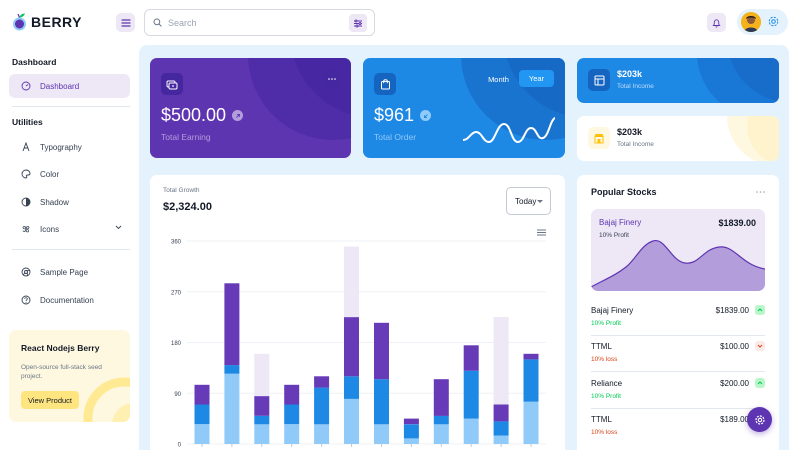 Image resolution: width=800 pixels, height=450 pixels. I want to click on stock-name: TTML, so click(601, 346).